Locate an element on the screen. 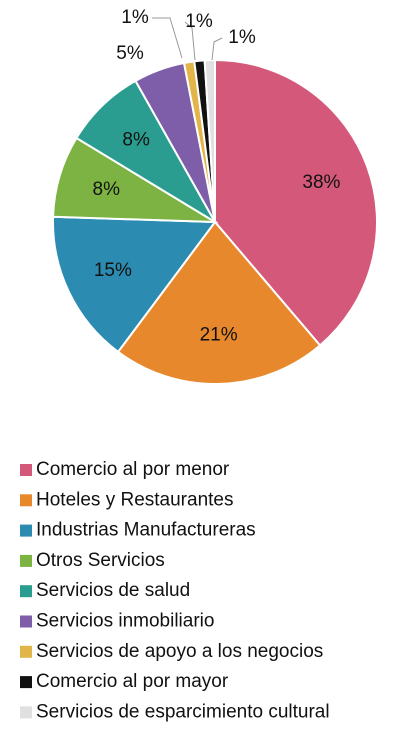  legend-label: Servicios inmobiliario is located at coordinates (125, 621).